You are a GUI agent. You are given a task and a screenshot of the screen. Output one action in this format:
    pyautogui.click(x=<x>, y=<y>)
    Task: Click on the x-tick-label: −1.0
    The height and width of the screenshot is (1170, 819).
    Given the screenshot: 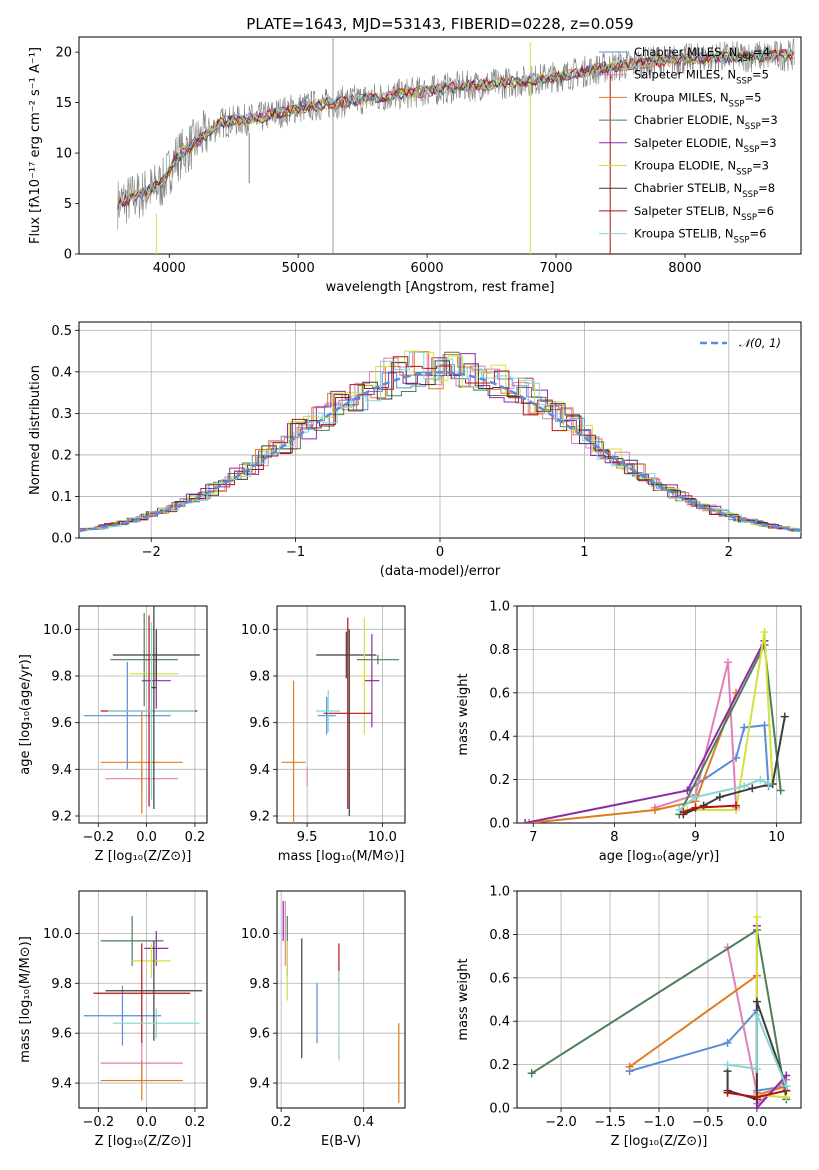 What is the action you would take?
    pyautogui.click(x=659, y=1122)
    